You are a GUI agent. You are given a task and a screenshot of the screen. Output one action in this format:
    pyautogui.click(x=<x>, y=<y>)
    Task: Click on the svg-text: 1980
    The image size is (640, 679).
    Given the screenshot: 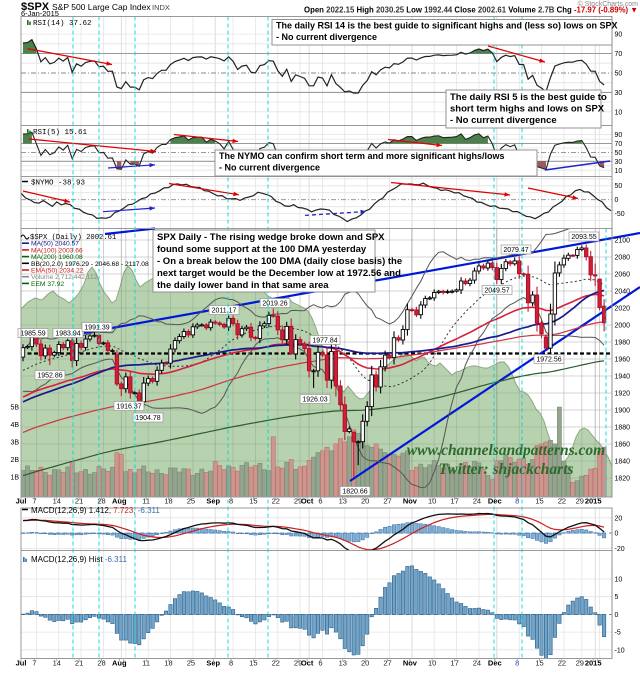 What is the action you would take?
    pyautogui.click(x=623, y=343)
    